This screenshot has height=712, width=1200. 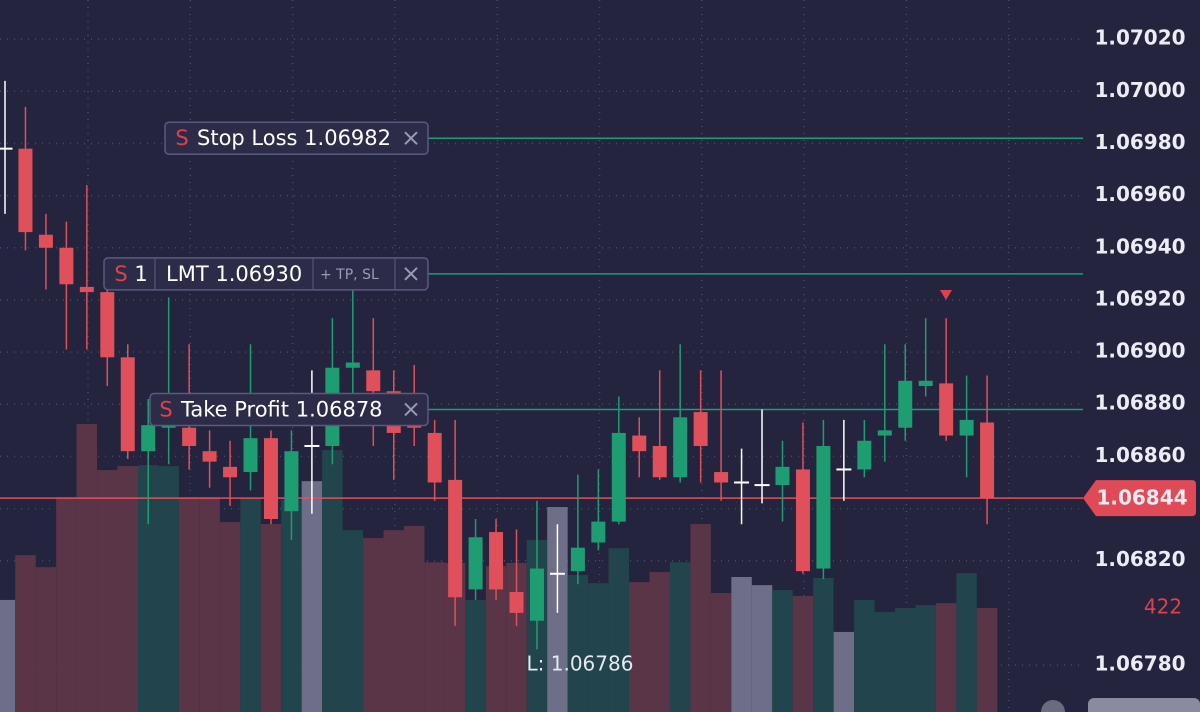 I want to click on order-price: 1.06878, so click(x=339, y=409).